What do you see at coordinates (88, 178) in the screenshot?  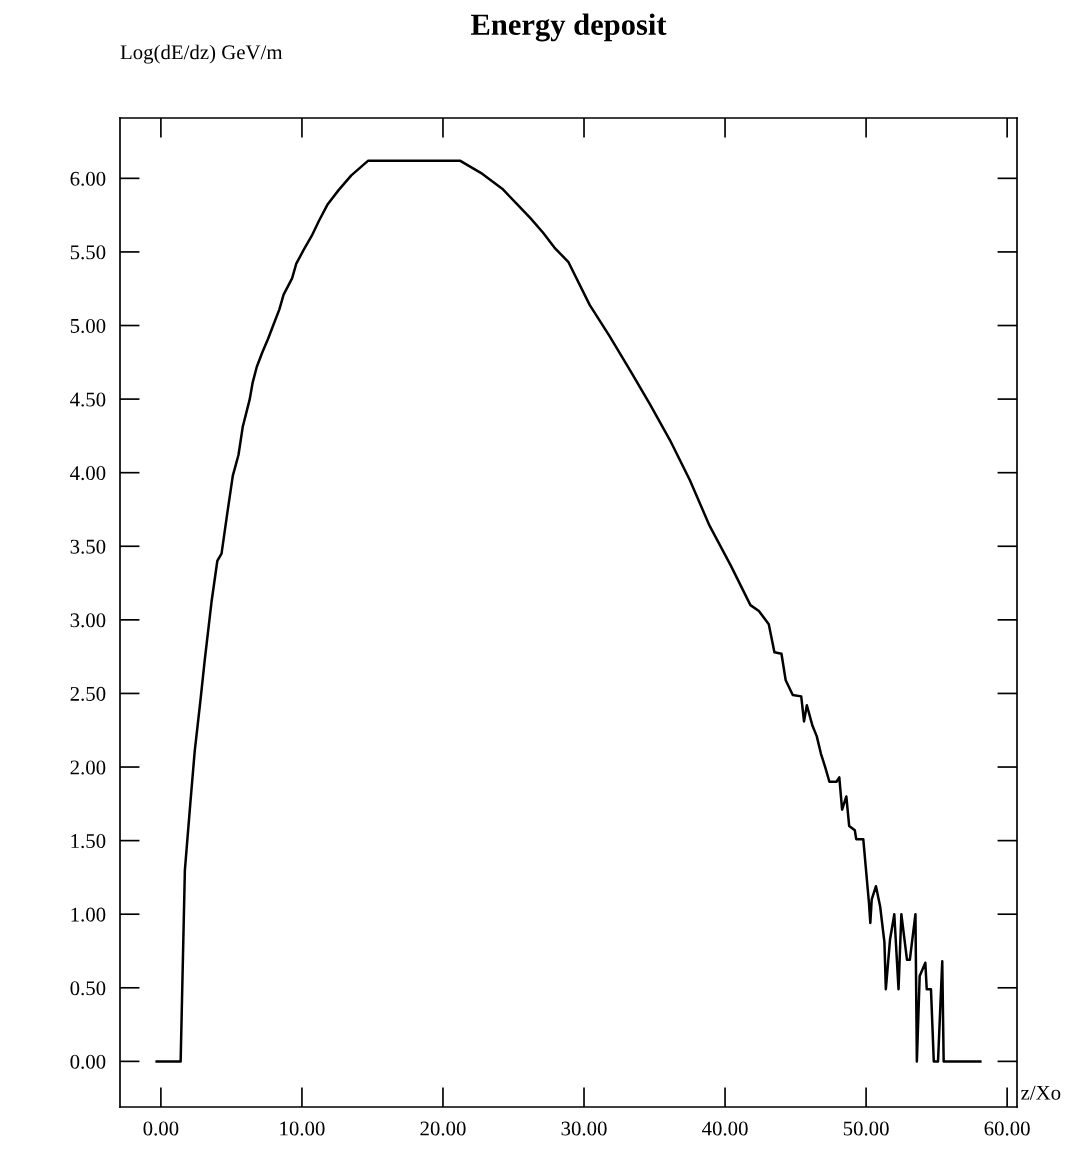 I see `y-tick-label: 6.00` at bounding box center [88, 178].